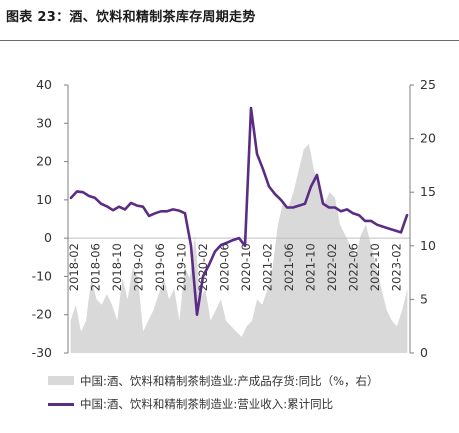  I want to click on x-axis-tick-label: 2022-06, so click(353, 267).